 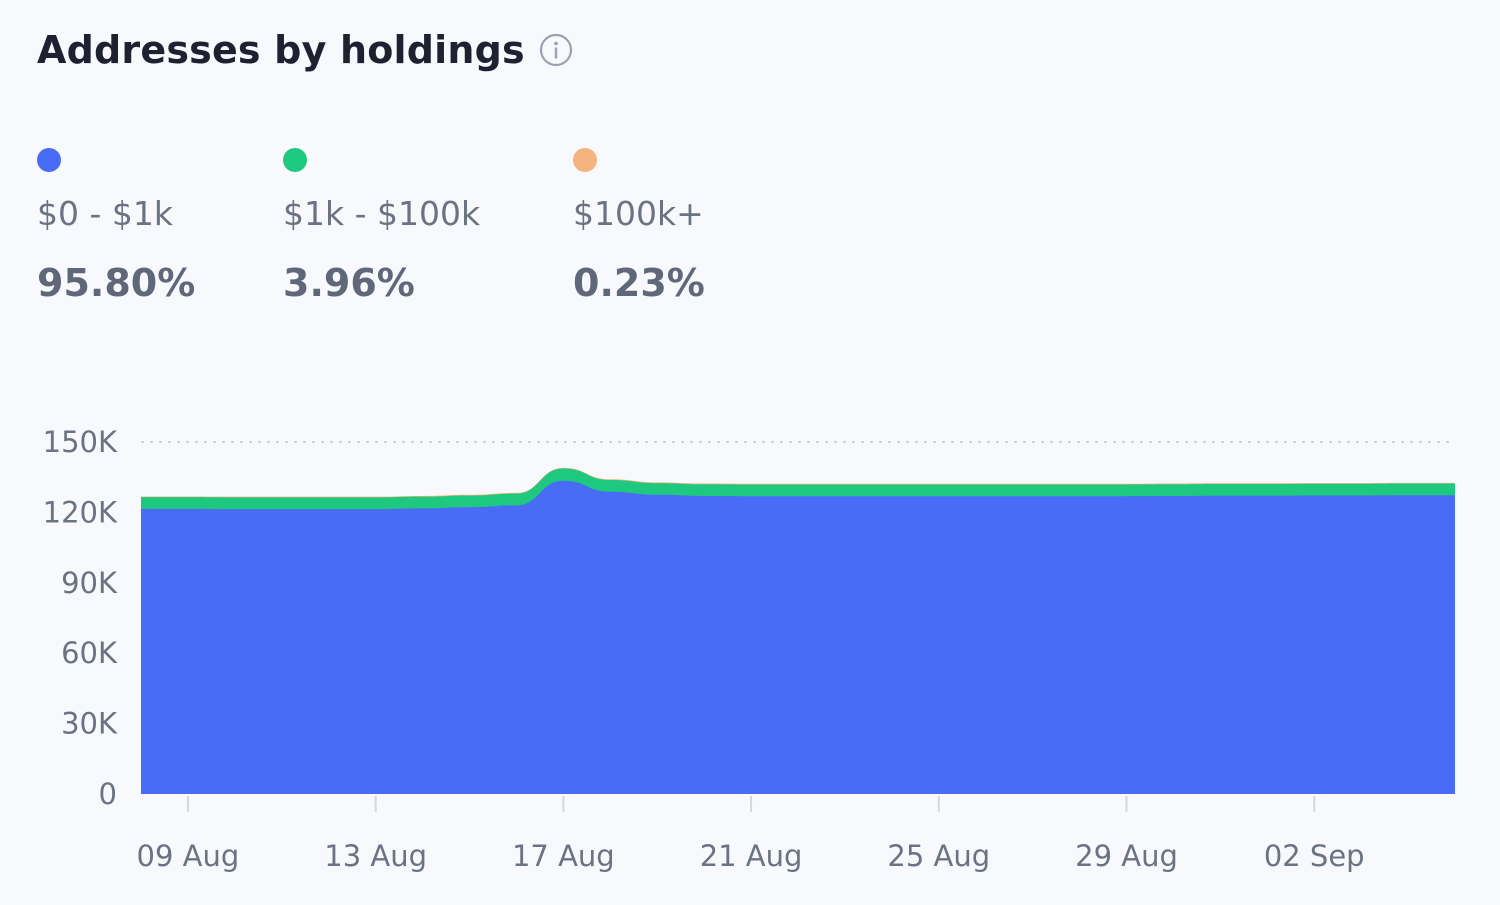 What do you see at coordinates (80, 442) in the screenshot?
I see `y-tick-label: 150K` at bounding box center [80, 442].